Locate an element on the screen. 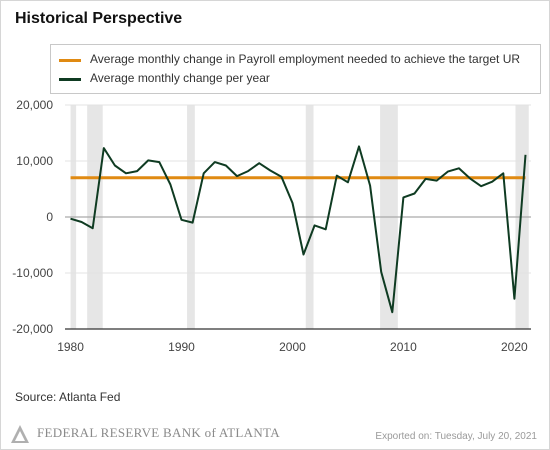 The image size is (550, 450). source-note: Source: Atlanta Fed is located at coordinates (68, 397).